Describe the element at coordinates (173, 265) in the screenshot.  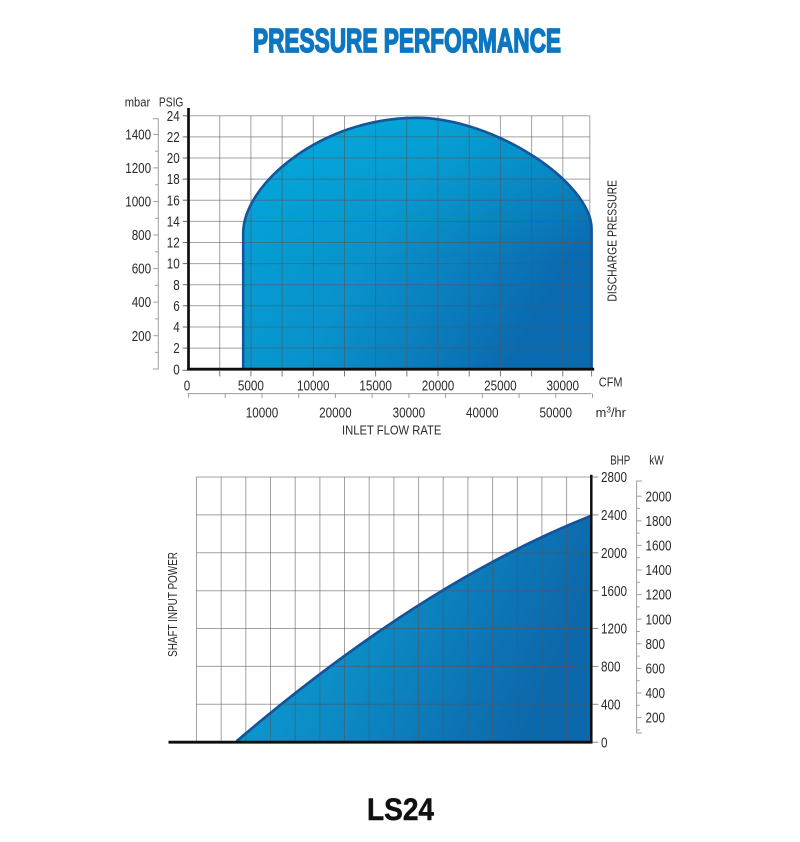
I see `svg-text: 10` at that location.